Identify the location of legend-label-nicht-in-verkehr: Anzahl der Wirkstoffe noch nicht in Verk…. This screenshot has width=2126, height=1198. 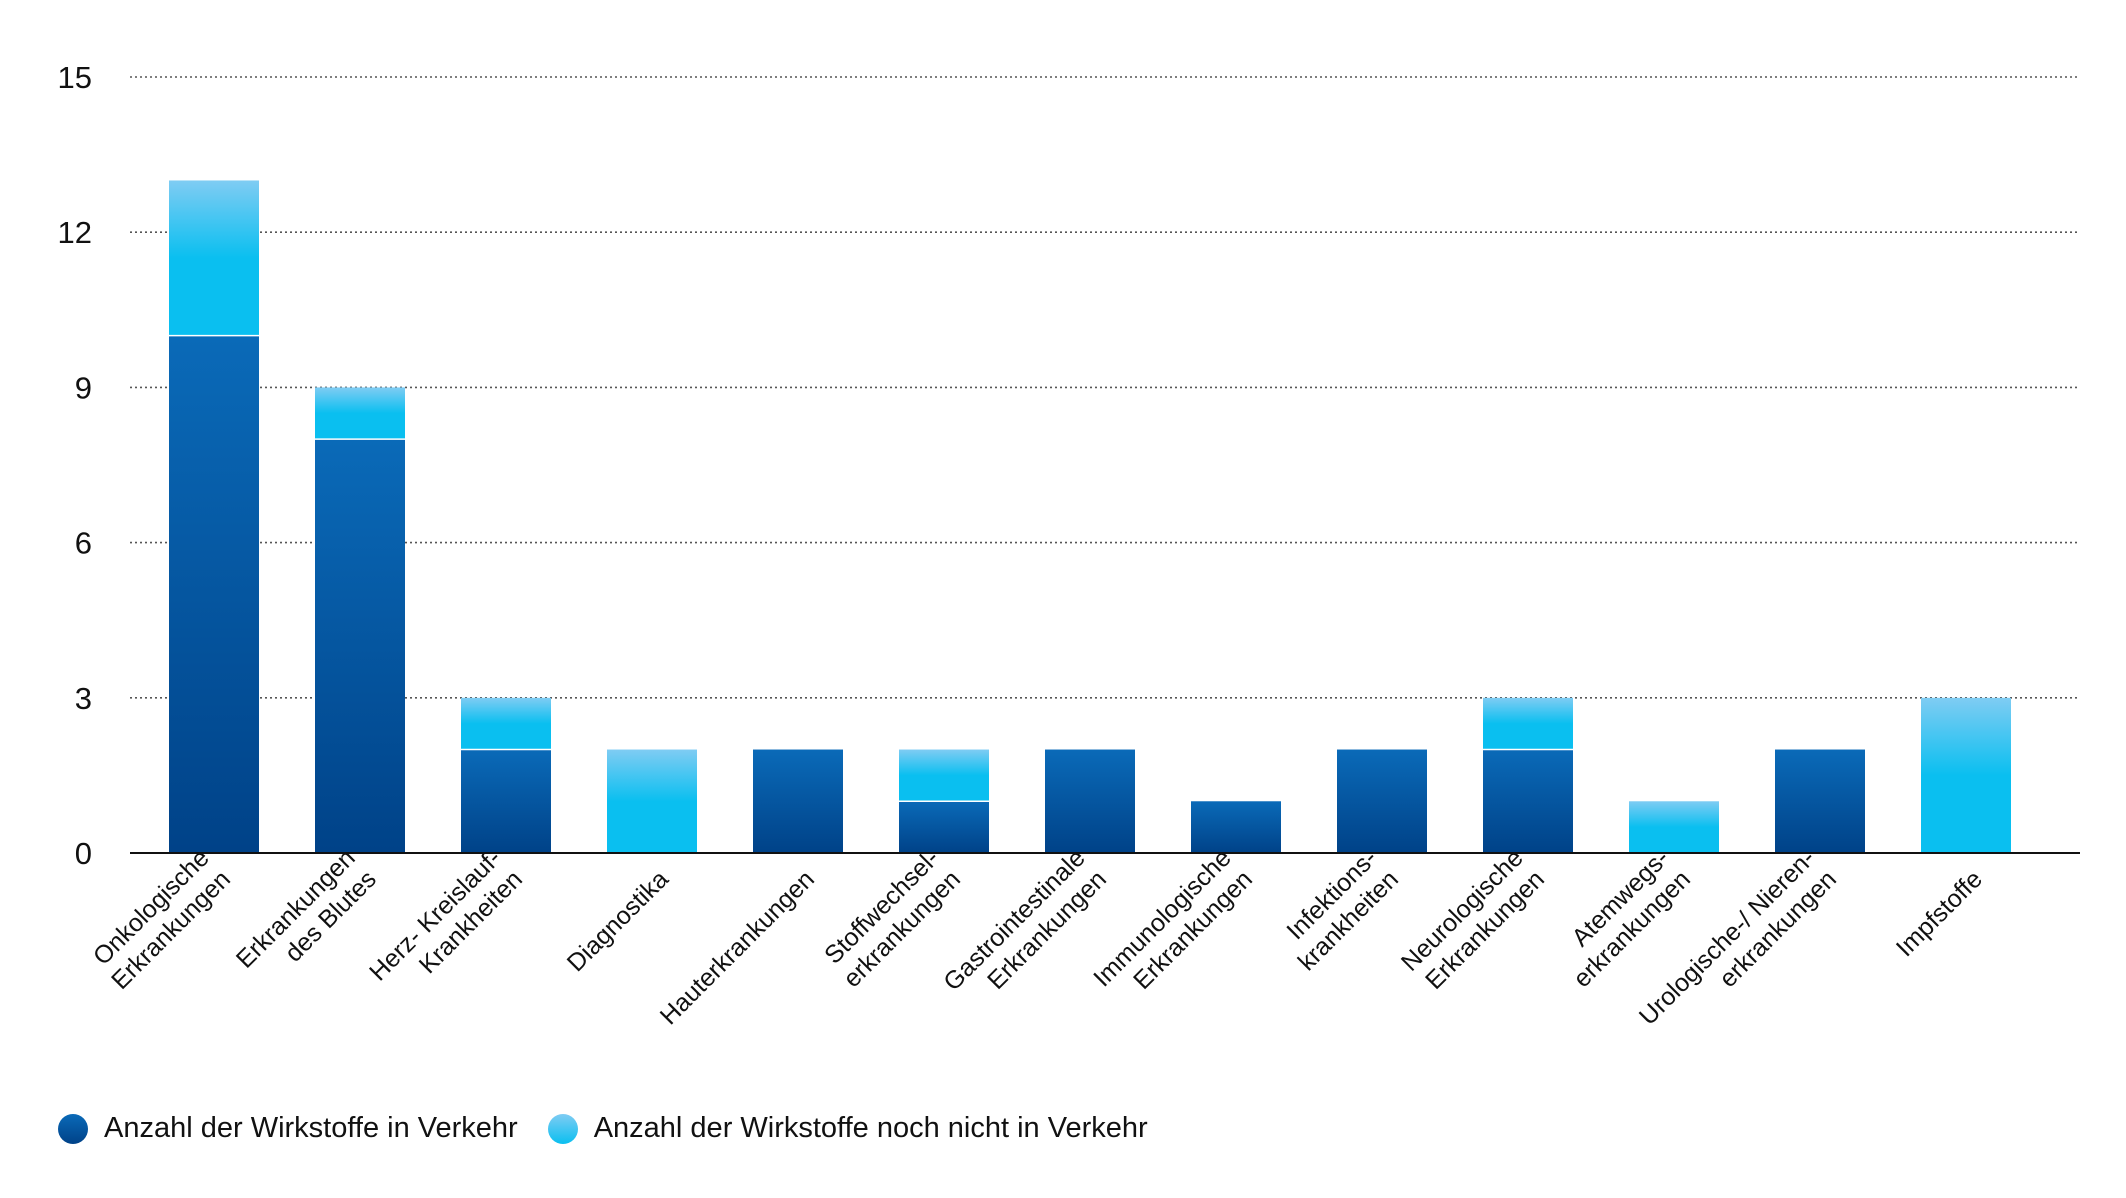
(870, 1128).